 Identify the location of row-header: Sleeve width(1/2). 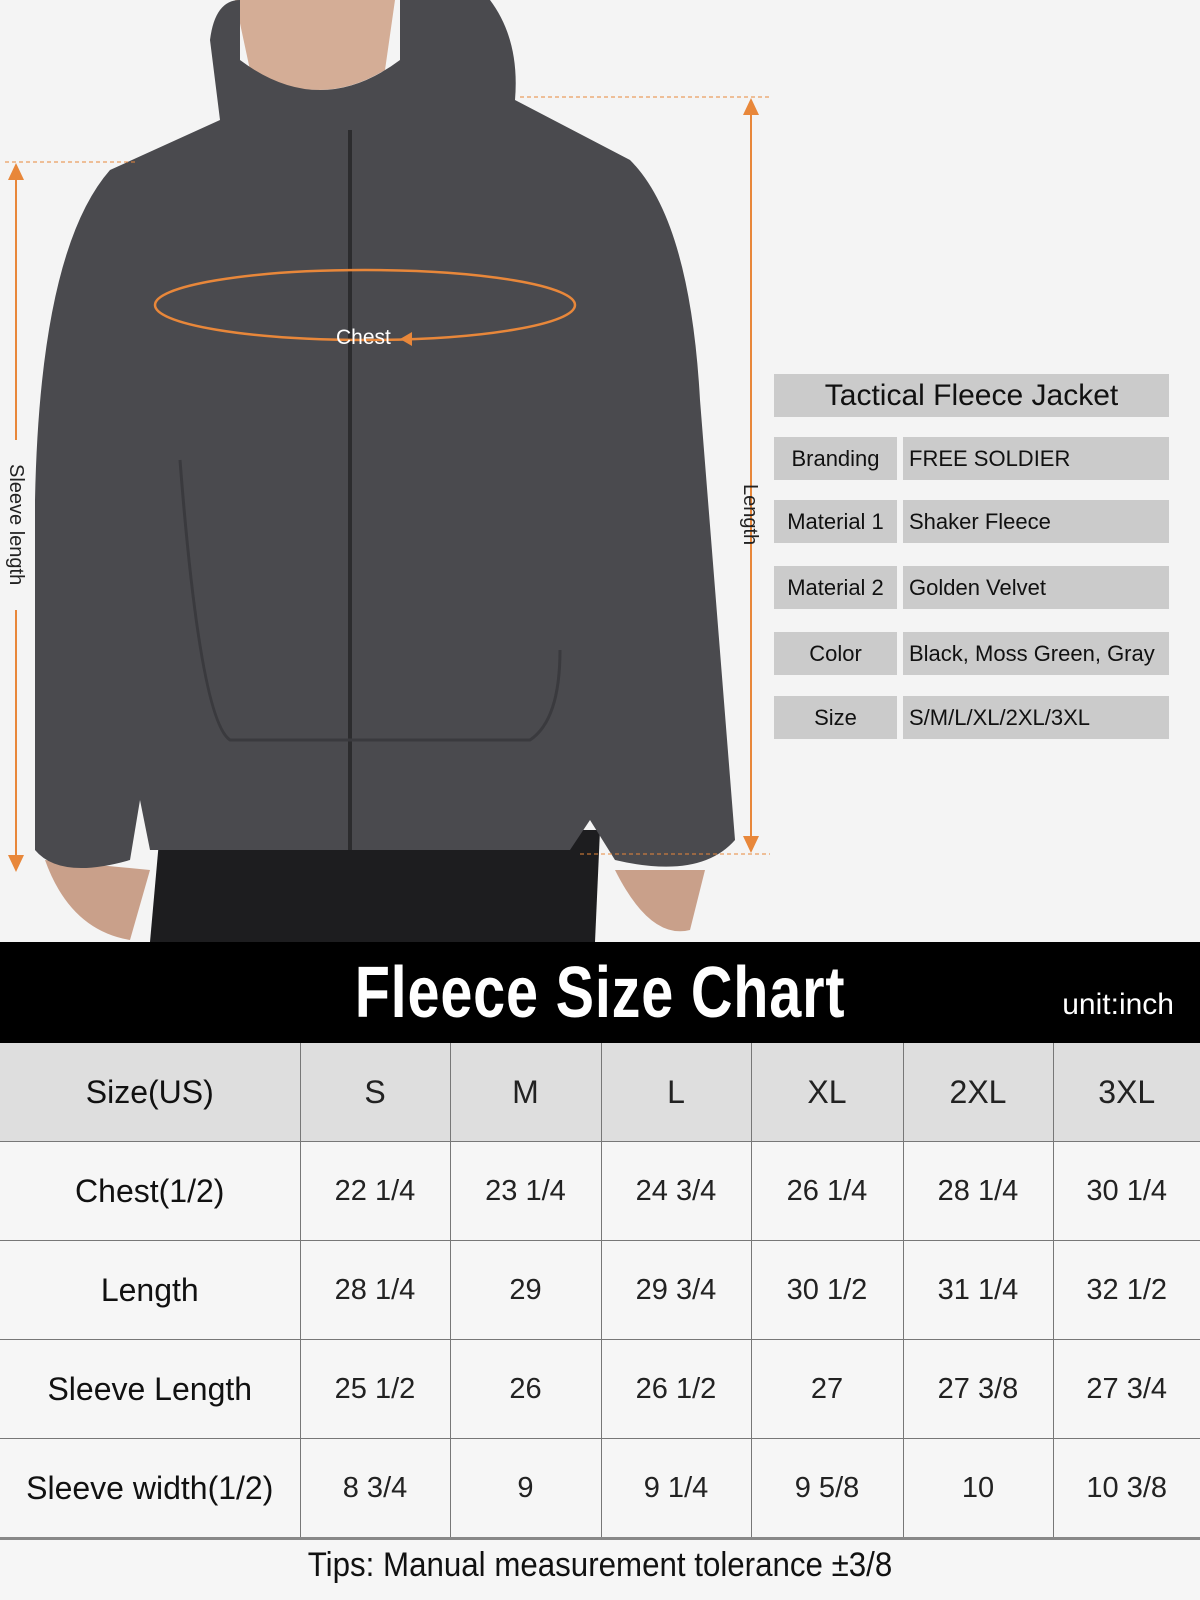
(150, 1489).